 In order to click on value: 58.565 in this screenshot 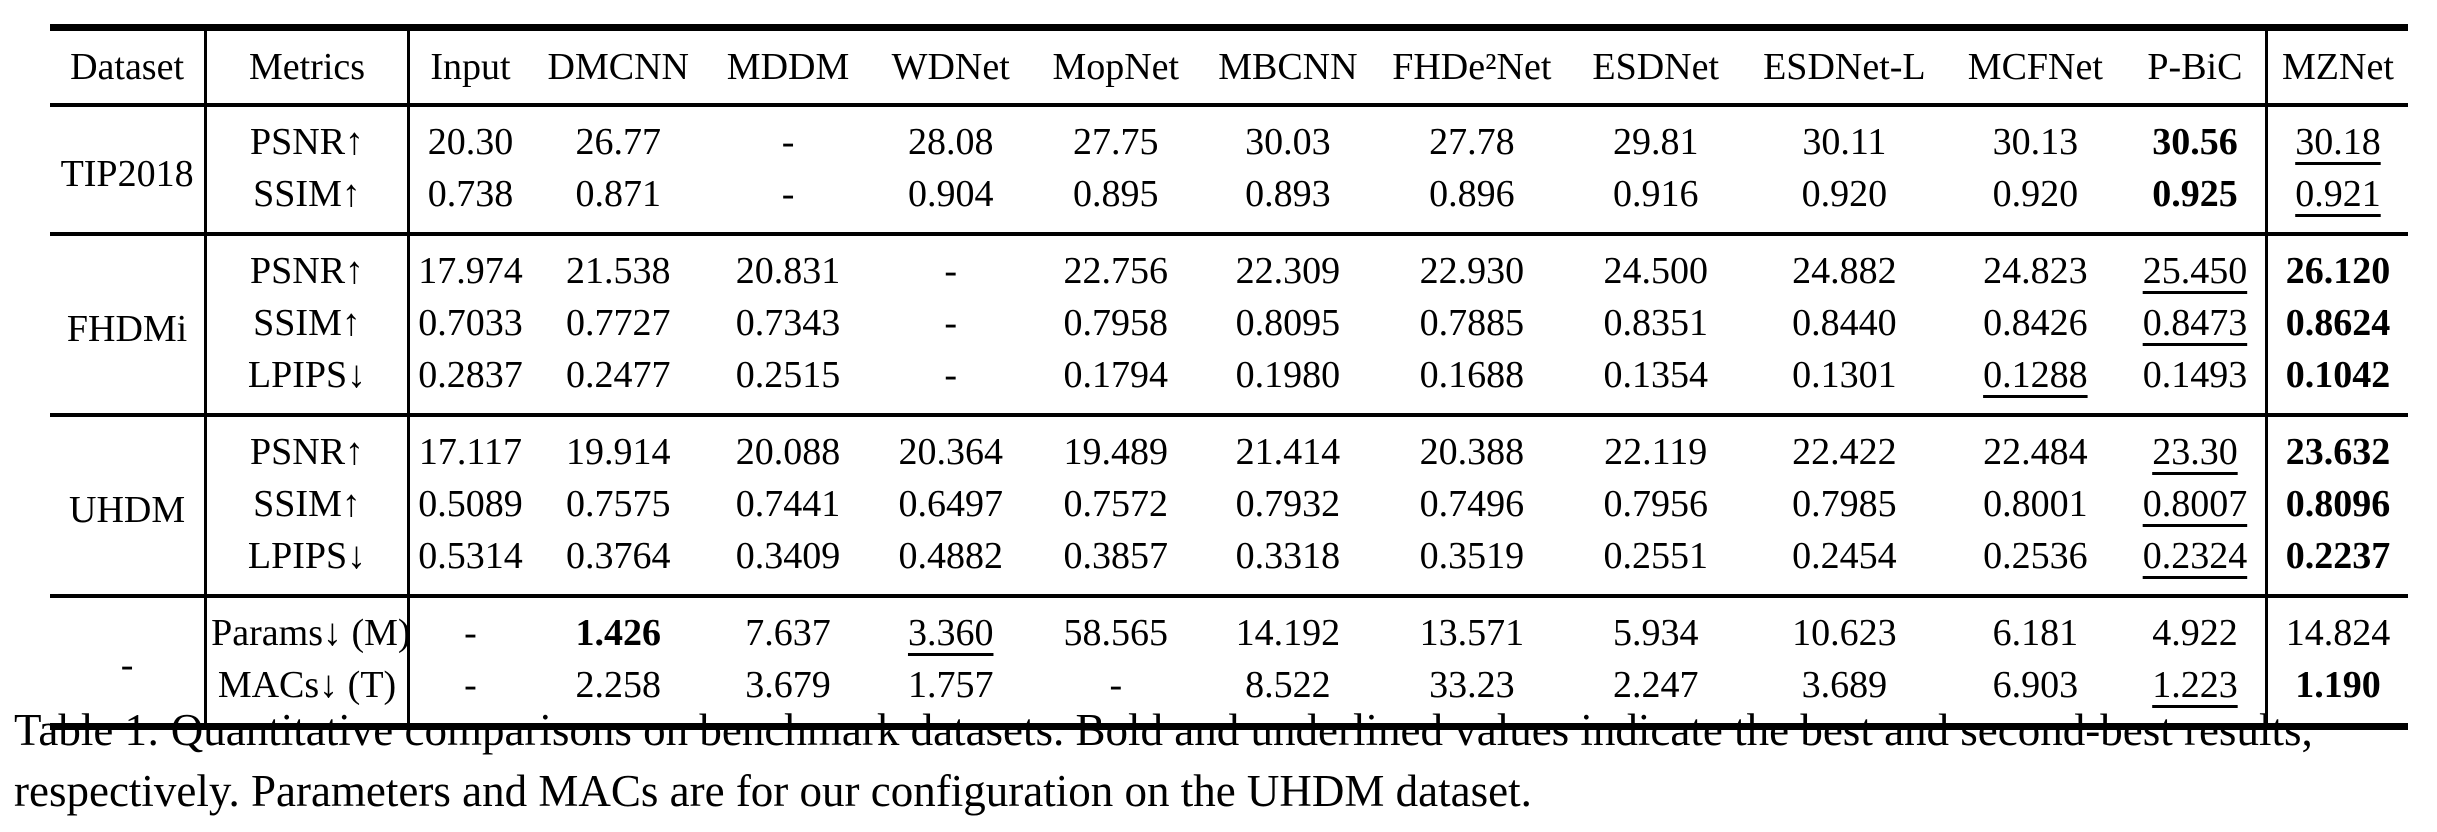, I will do `click(1116, 633)`.